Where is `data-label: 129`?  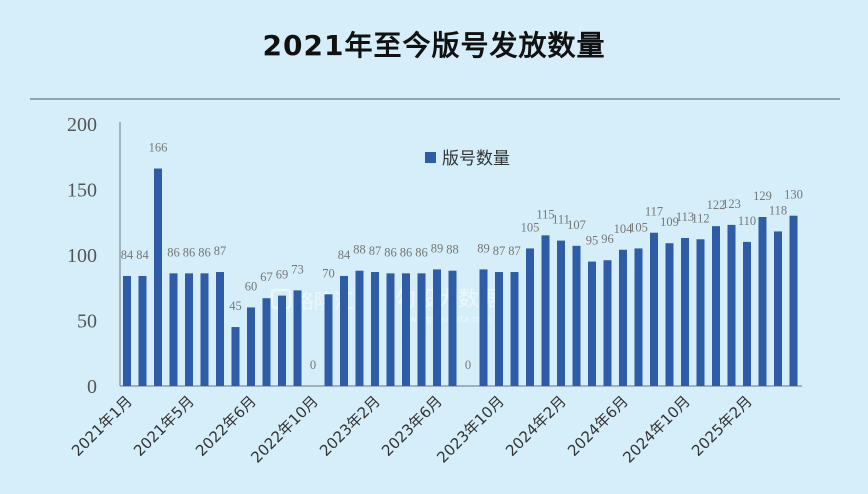 data-label: 129 is located at coordinates (762, 196).